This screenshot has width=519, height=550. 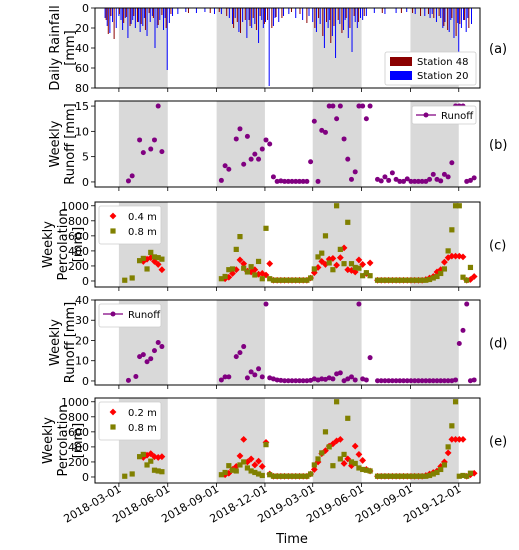 I want to click on legend-box, so click(x=444, y=115).